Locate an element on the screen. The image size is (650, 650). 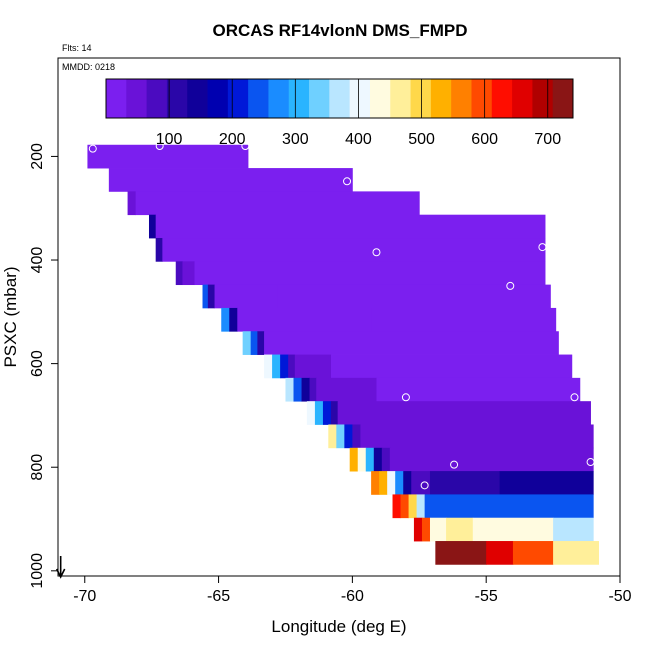
y-tick-label: 800 is located at coordinates (37, 467).